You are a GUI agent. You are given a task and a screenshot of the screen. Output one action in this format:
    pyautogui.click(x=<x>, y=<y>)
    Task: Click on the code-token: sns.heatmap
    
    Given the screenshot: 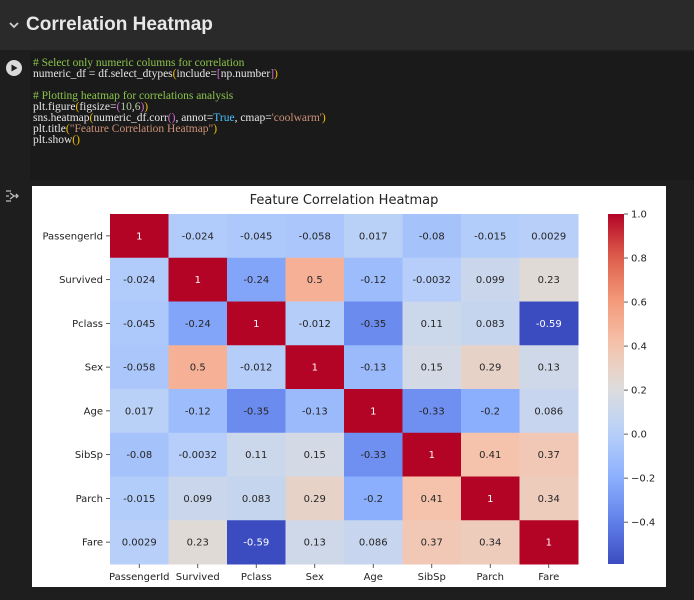 What is the action you would take?
    pyautogui.click(x=61, y=118)
    